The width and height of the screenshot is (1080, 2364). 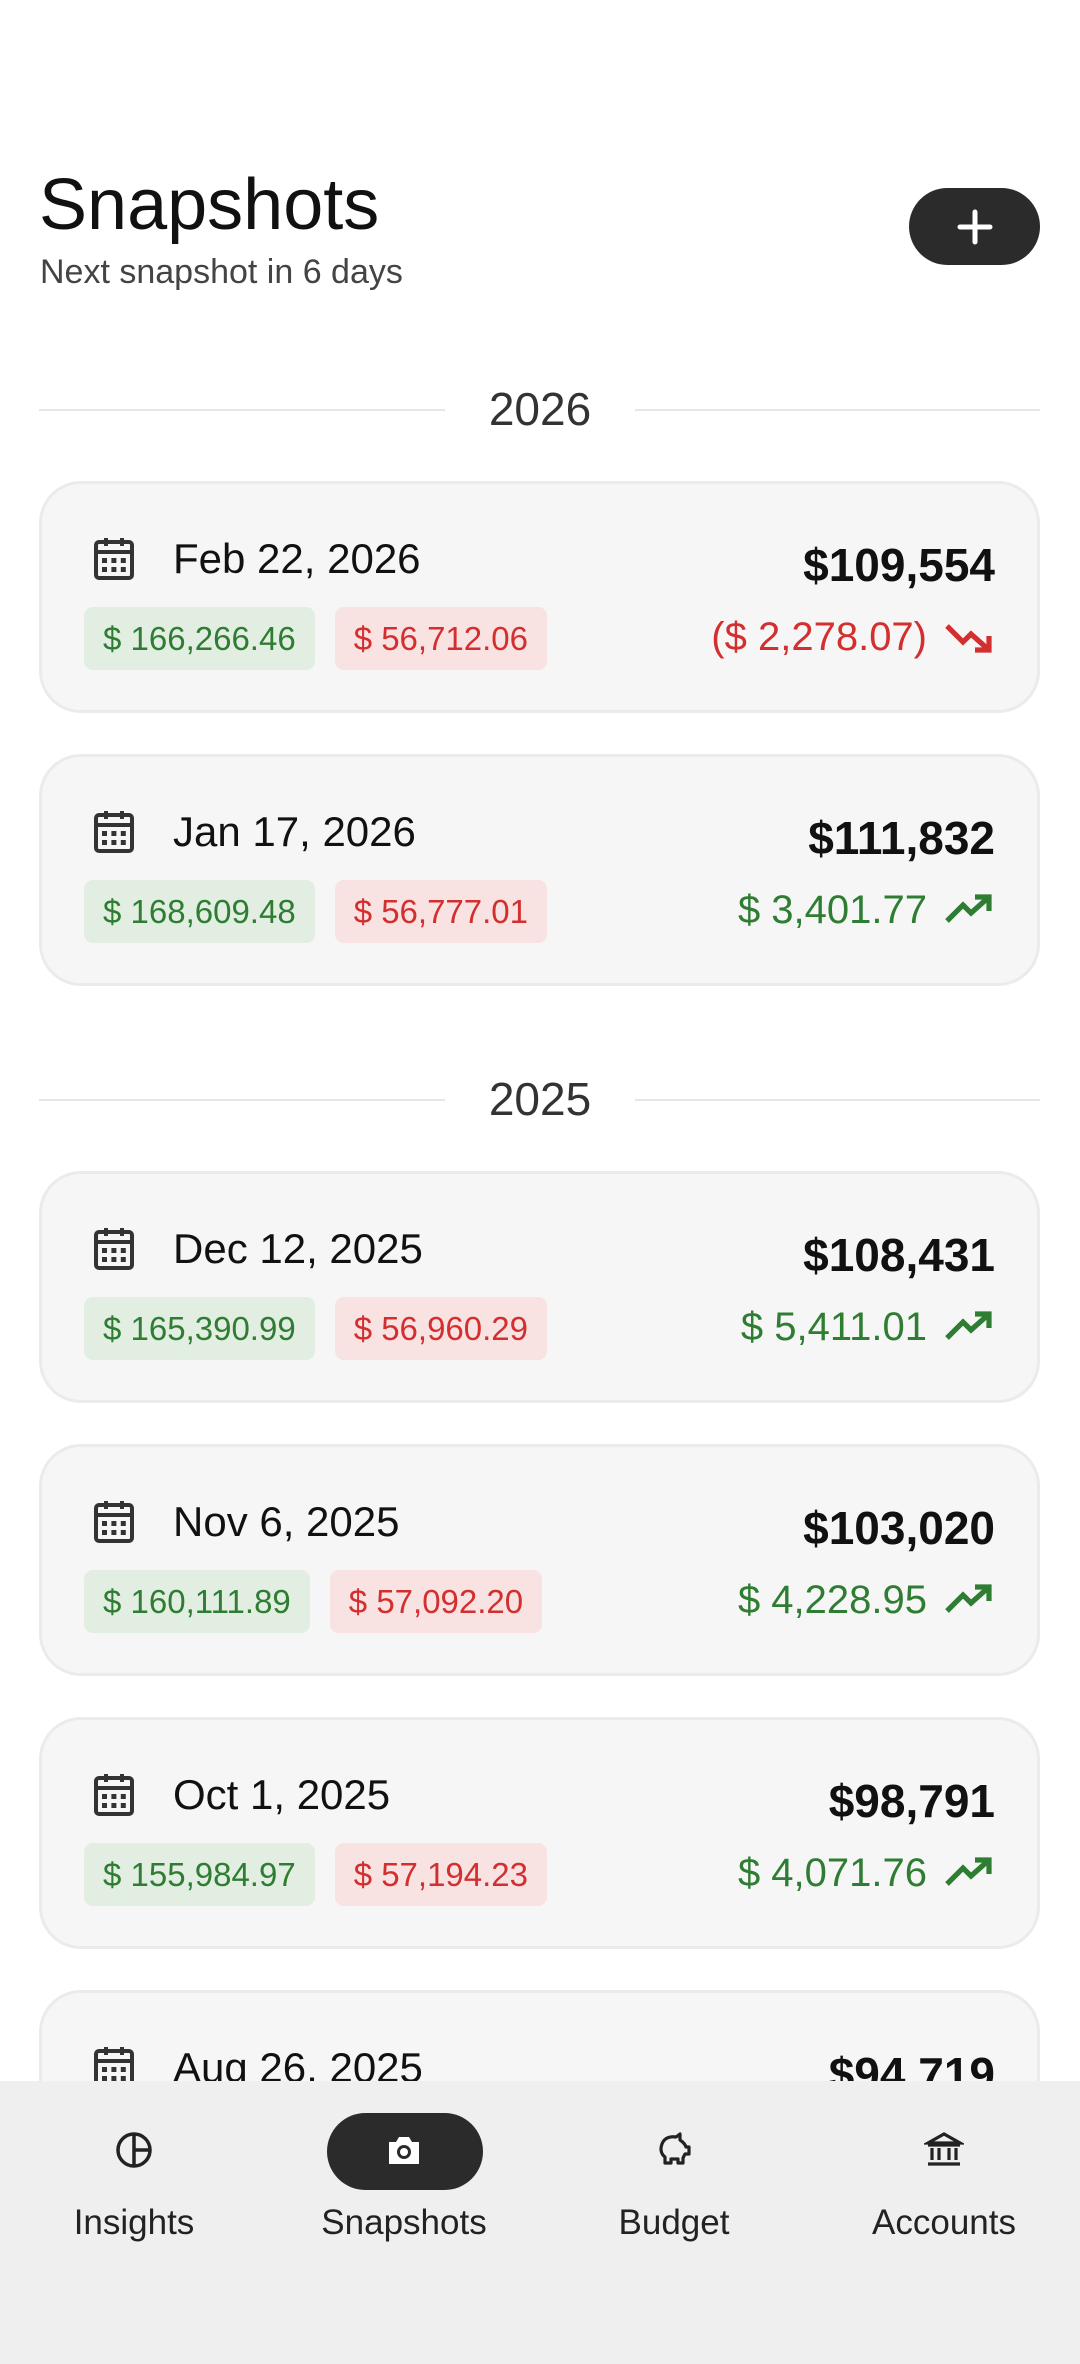 I want to click on change-amount: $ 4,228.95, so click(x=832, y=1600).